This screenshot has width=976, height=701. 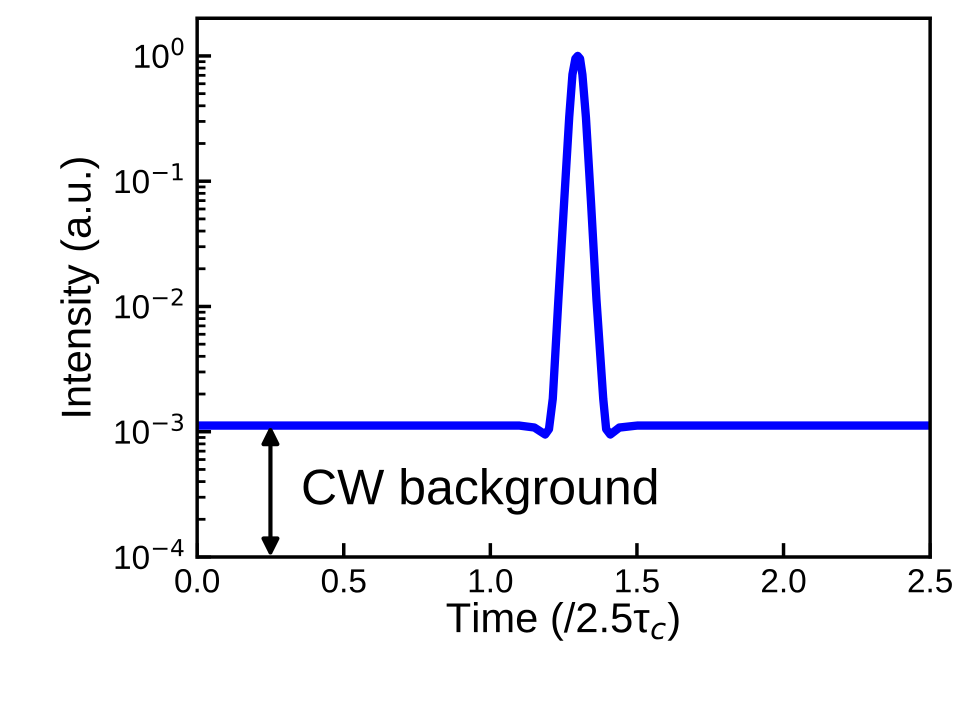 What do you see at coordinates (80, 287) in the screenshot?
I see `y-axis-title: Intensity (a.u.)` at bounding box center [80, 287].